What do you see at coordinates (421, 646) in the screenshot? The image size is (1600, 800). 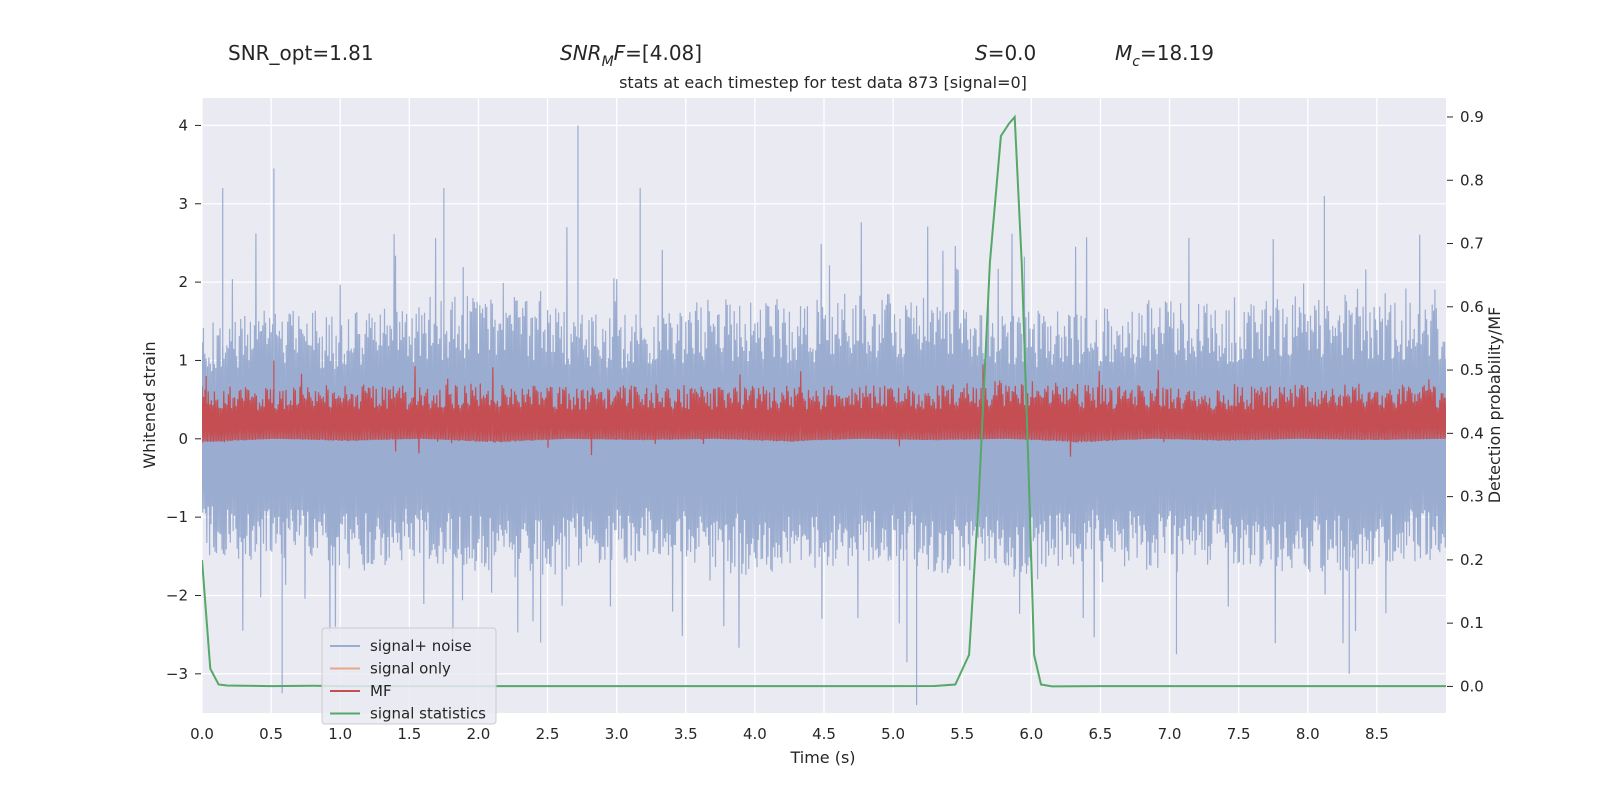 I see `legend-label: signal+ noise` at bounding box center [421, 646].